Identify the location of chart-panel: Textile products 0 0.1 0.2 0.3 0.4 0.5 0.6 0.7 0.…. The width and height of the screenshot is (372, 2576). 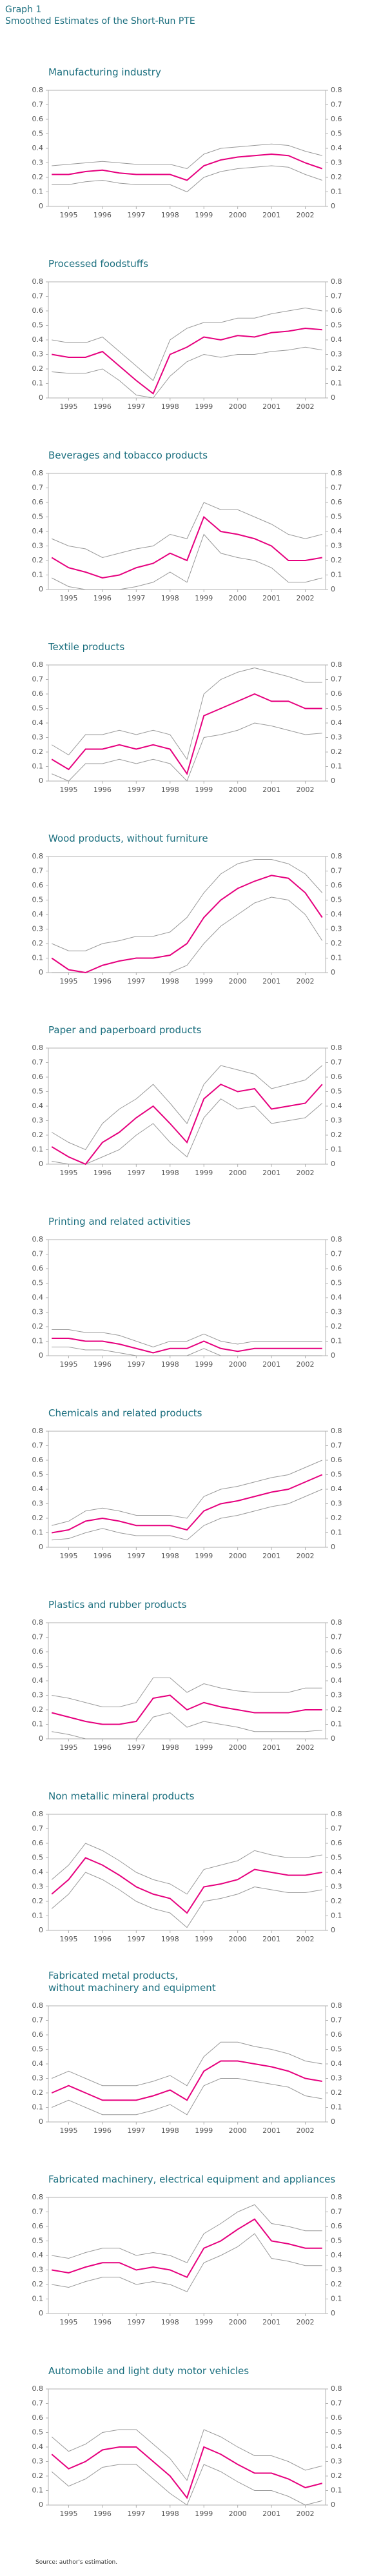
(186, 717).